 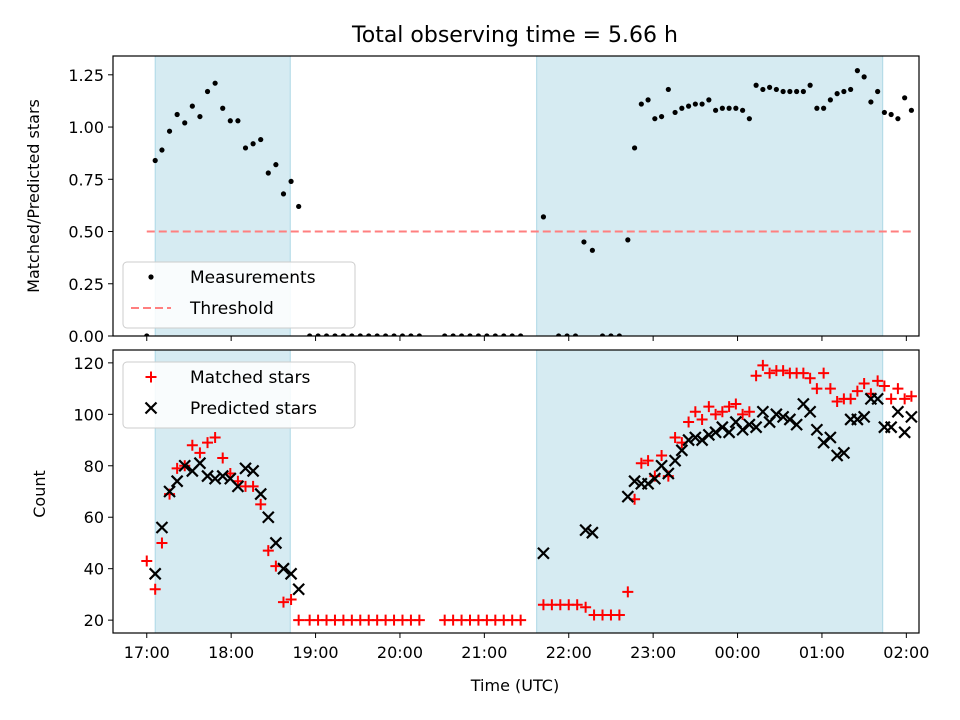 What do you see at coordinates (94, 466) in the screenshot?
I see `y-tick-label: 80` at bounding box center [94, 466].